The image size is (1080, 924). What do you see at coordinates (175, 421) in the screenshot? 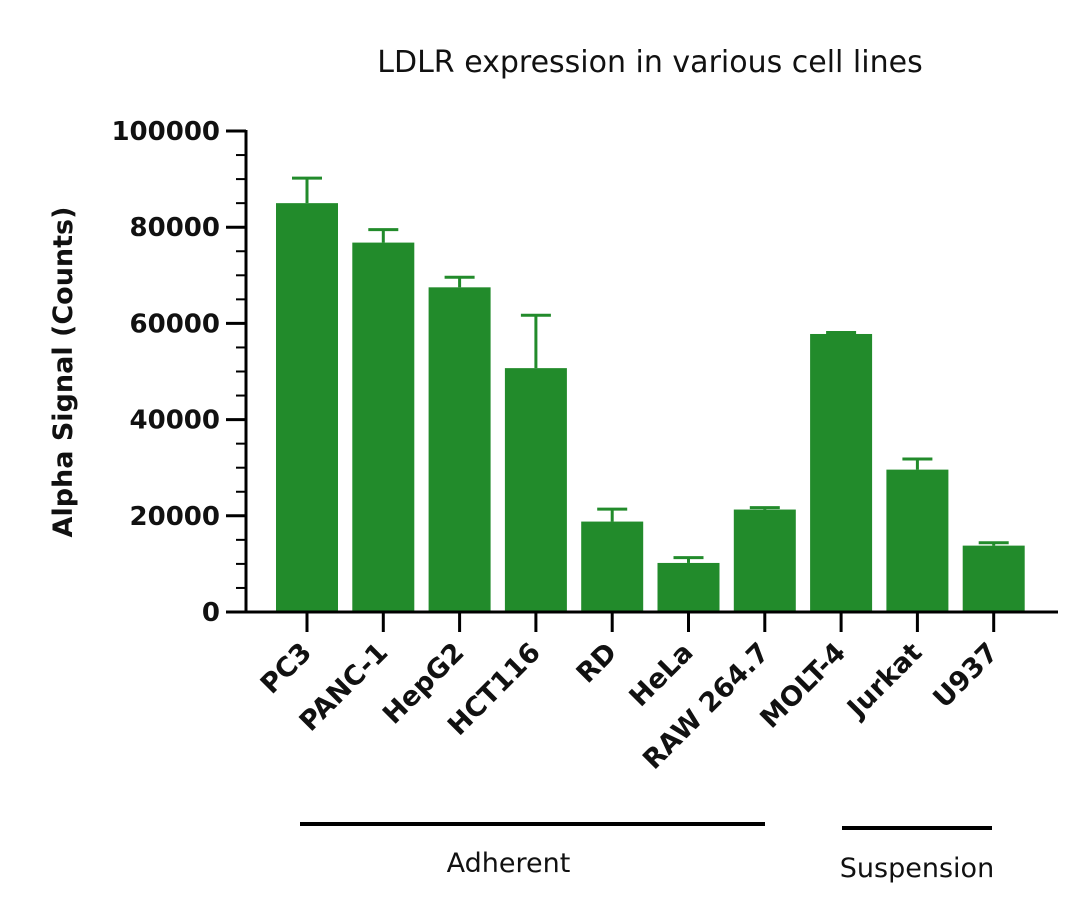
I see `y-tick-label: 40000` at bounding box center [175, 421].